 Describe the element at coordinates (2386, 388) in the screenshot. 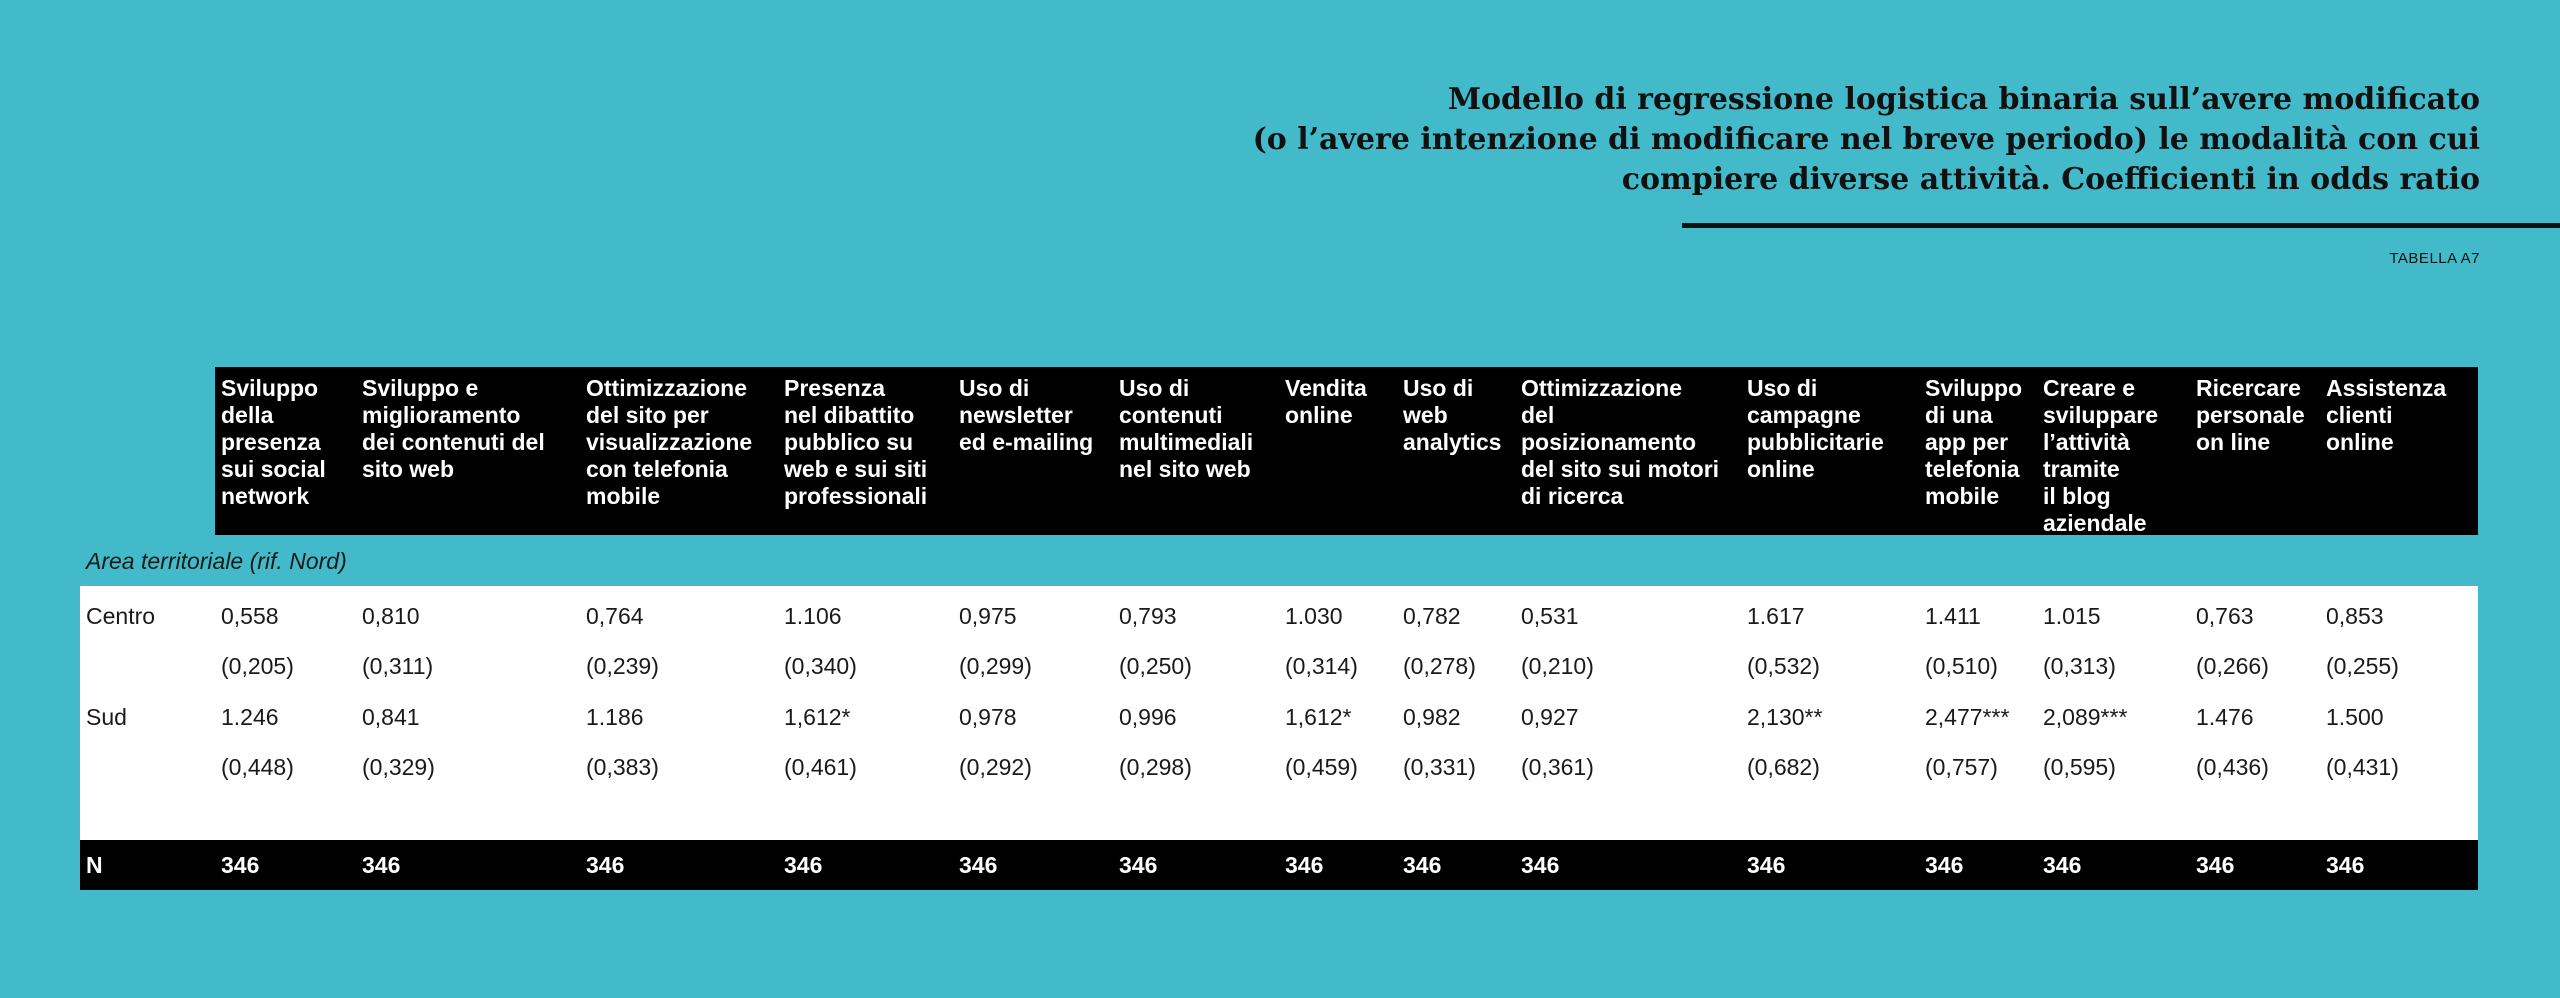

I see `column-header-line: Assistenza` at that location.